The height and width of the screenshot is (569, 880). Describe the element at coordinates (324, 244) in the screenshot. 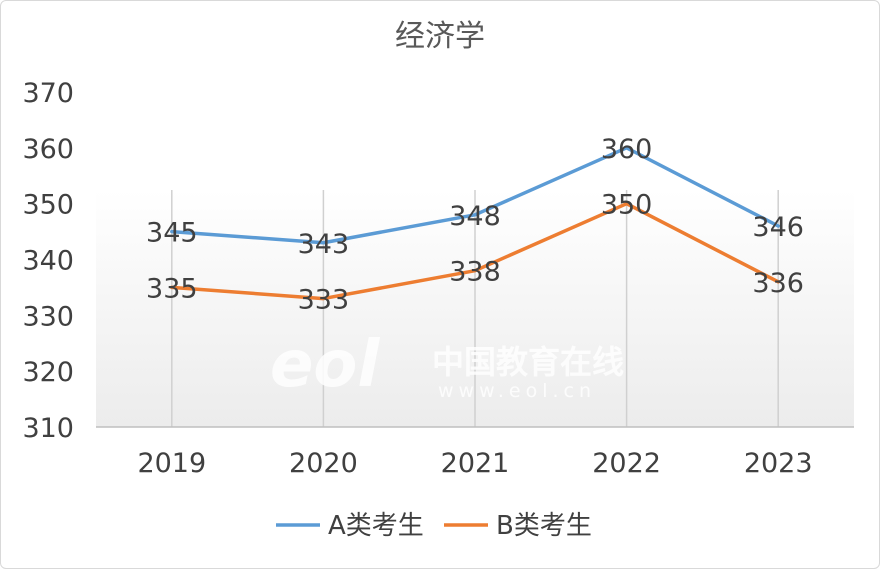

I see `data-label: 343` at that location.